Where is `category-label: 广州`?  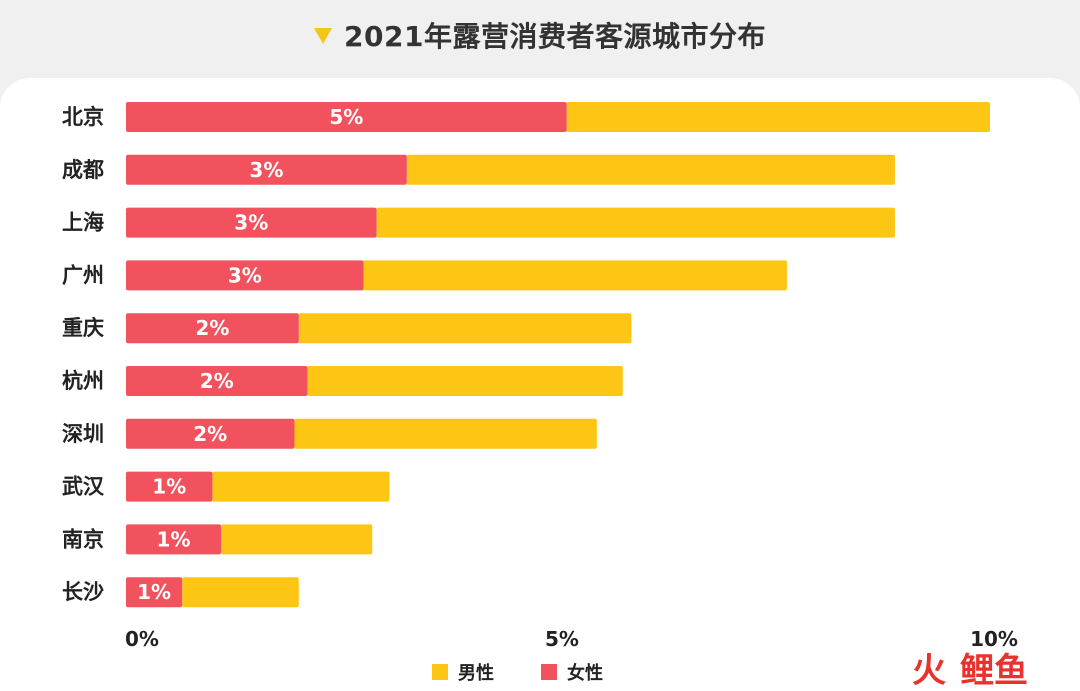
category-label: 广州 is located at coordinates (83, 275).